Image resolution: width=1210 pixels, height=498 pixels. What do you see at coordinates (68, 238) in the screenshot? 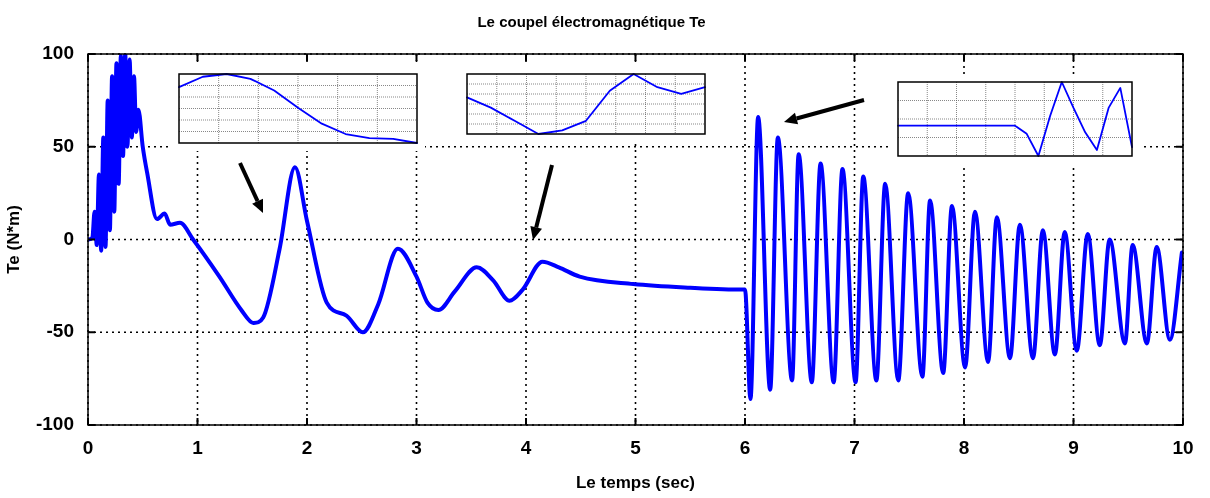
I see `y-tick-label: 0` at bounding box center [68, 238].